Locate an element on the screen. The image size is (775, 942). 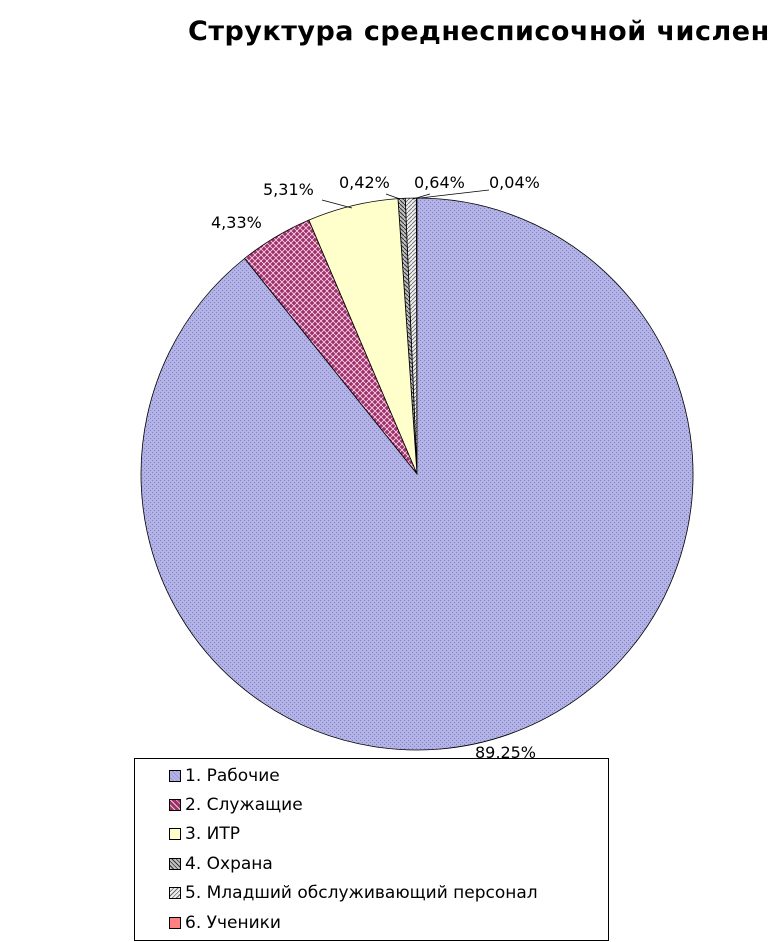
data-label-2: 4,33% is located at coordinates (236, 222).